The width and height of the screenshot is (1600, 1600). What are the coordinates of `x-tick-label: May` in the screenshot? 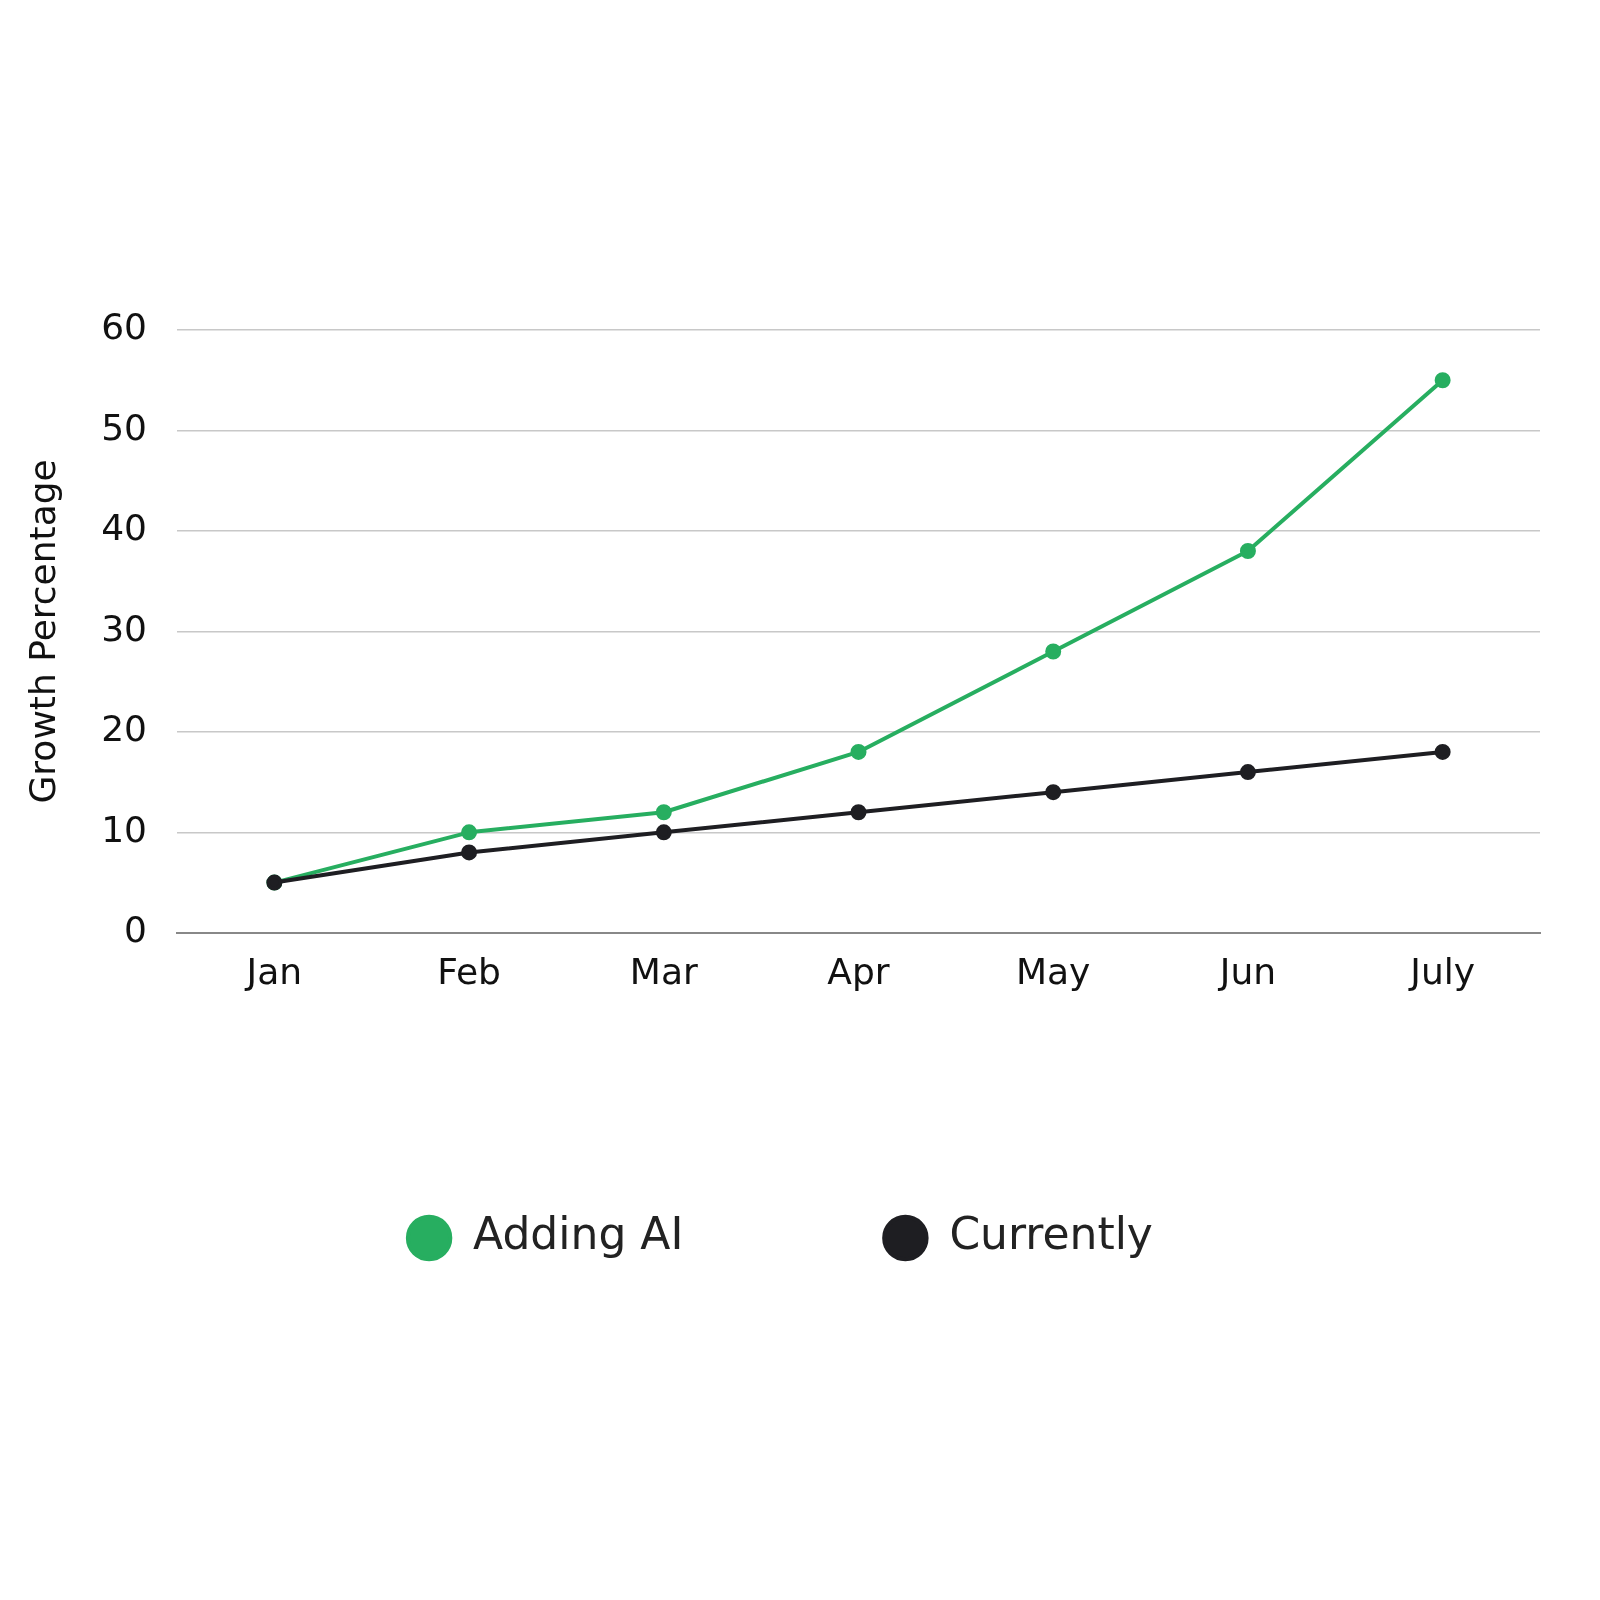 It's located at (1053, 971).